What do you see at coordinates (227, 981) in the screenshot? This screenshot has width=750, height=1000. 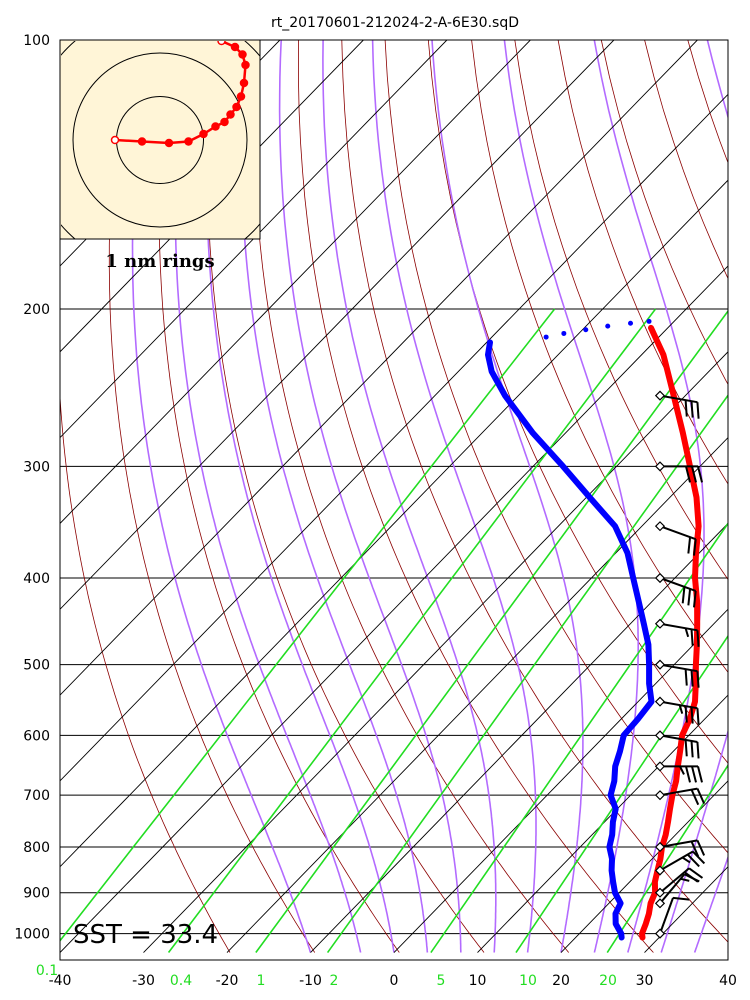 I see `temperature-tick-label: -20` at bounding box center [227, 981].